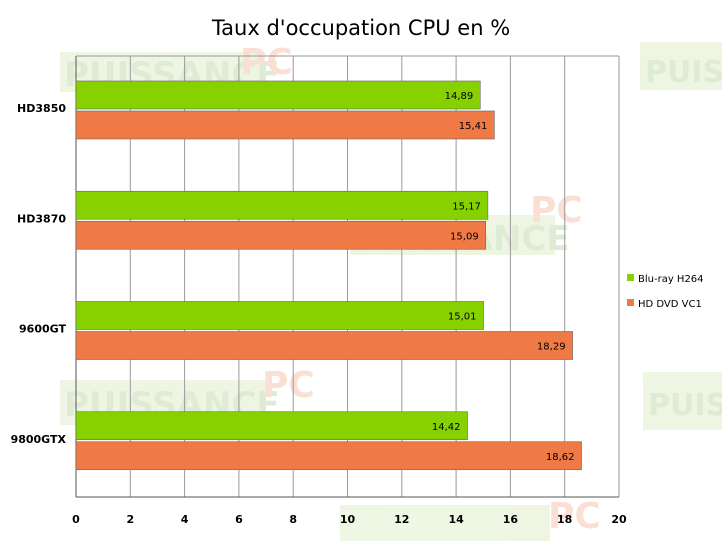 The width and height of the screenshot is (722, 541). What do you see at coordinates (42, 329) in the screenshot?
I see `category-label: 9600GT` at bounding box center [42, 329].